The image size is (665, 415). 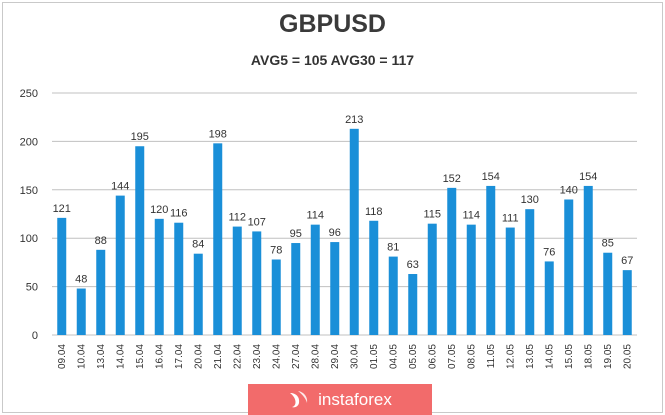 What do you see at coordinates (32, 288) in the screenshot?
I see `y-tick-label: 50` at bounding box center [32, 288].